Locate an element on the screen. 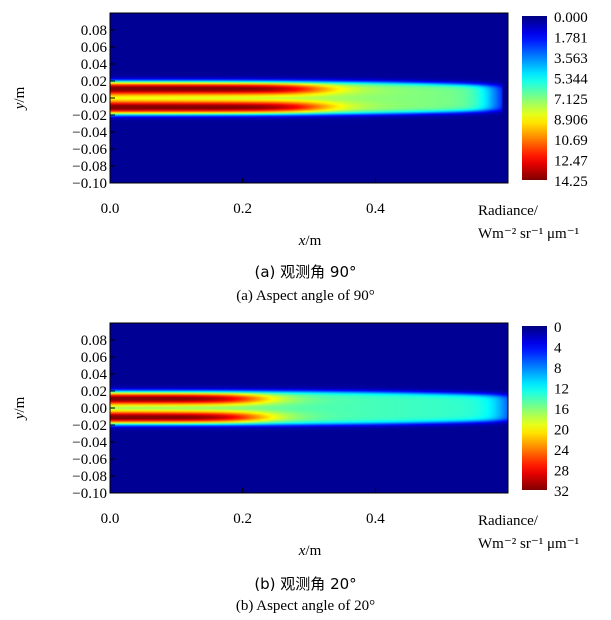 This screenshot has width=611, height=620. caption-en-b: (b) Aspect angle of 20° is located at coordinates (305, 606).